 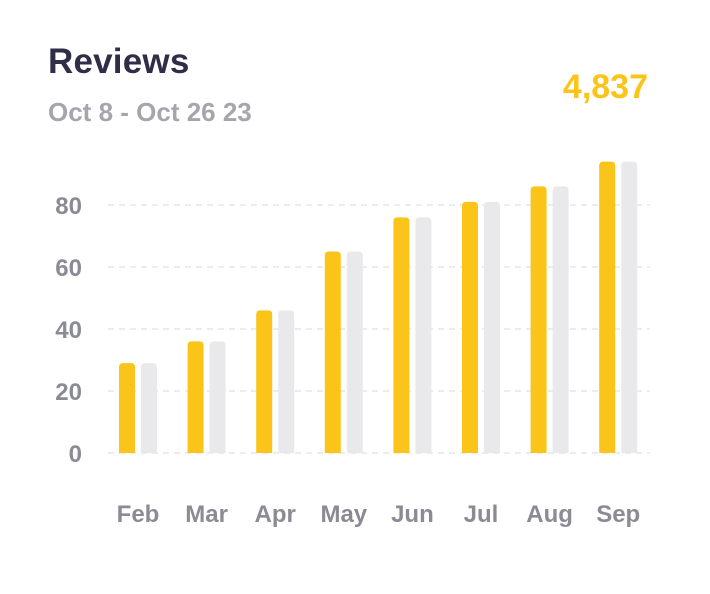 I want to click on x-tick-label: Feb, so click(x=138, y=514).